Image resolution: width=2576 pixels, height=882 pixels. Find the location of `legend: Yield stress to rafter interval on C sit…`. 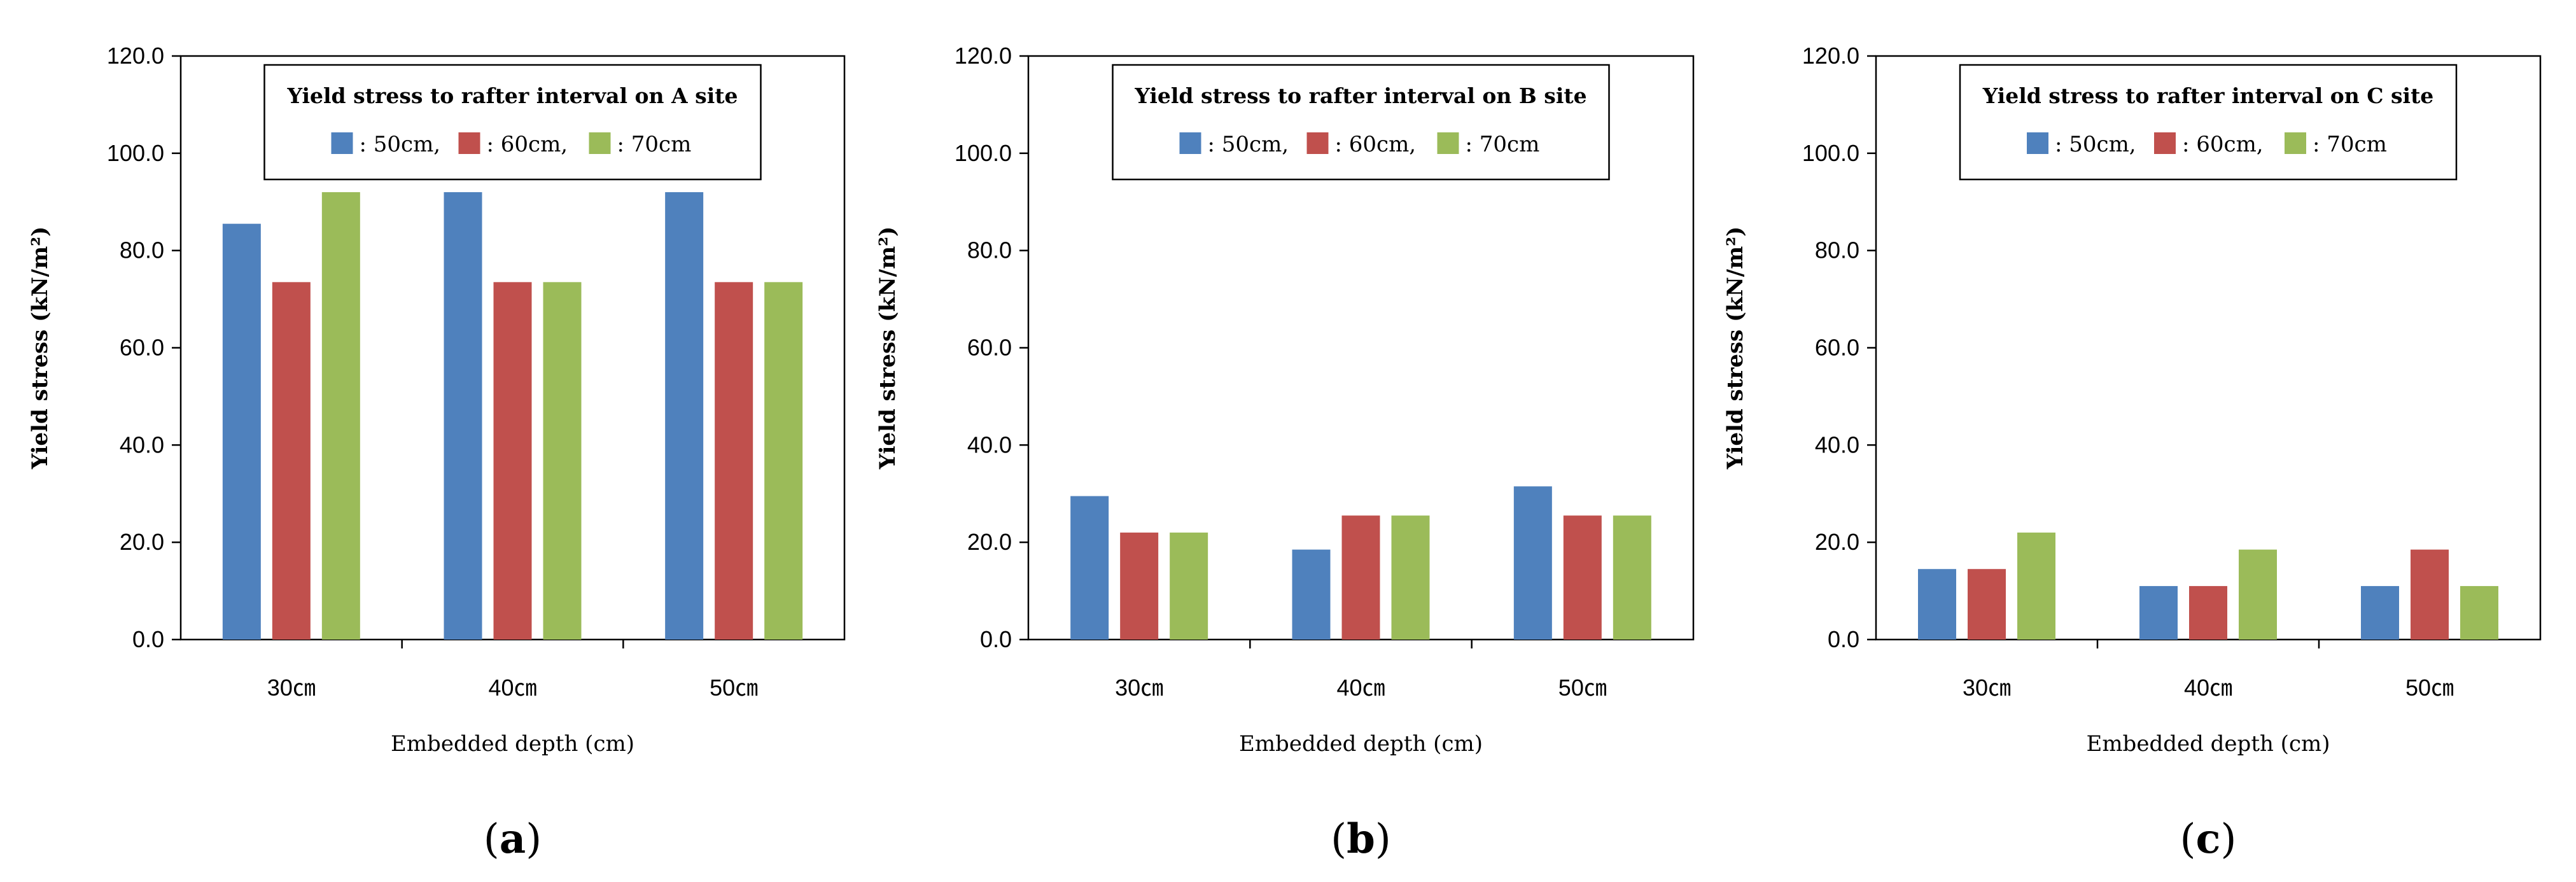

legend: Yield stress to rafter interval on C sit… is located at coordinates (2208, 122).